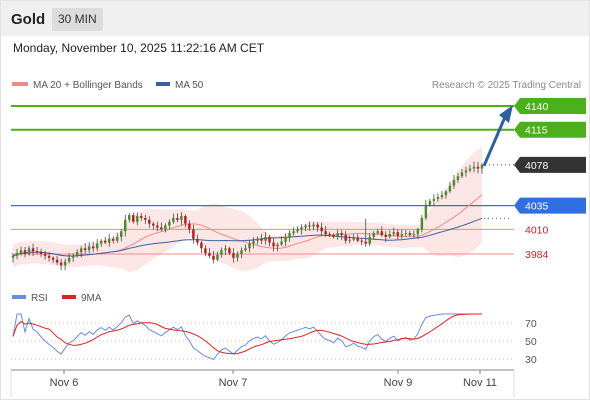 This screenshot has height=400, width=590. I want to click on legend-ma50: MA 50, so click(179, 85).